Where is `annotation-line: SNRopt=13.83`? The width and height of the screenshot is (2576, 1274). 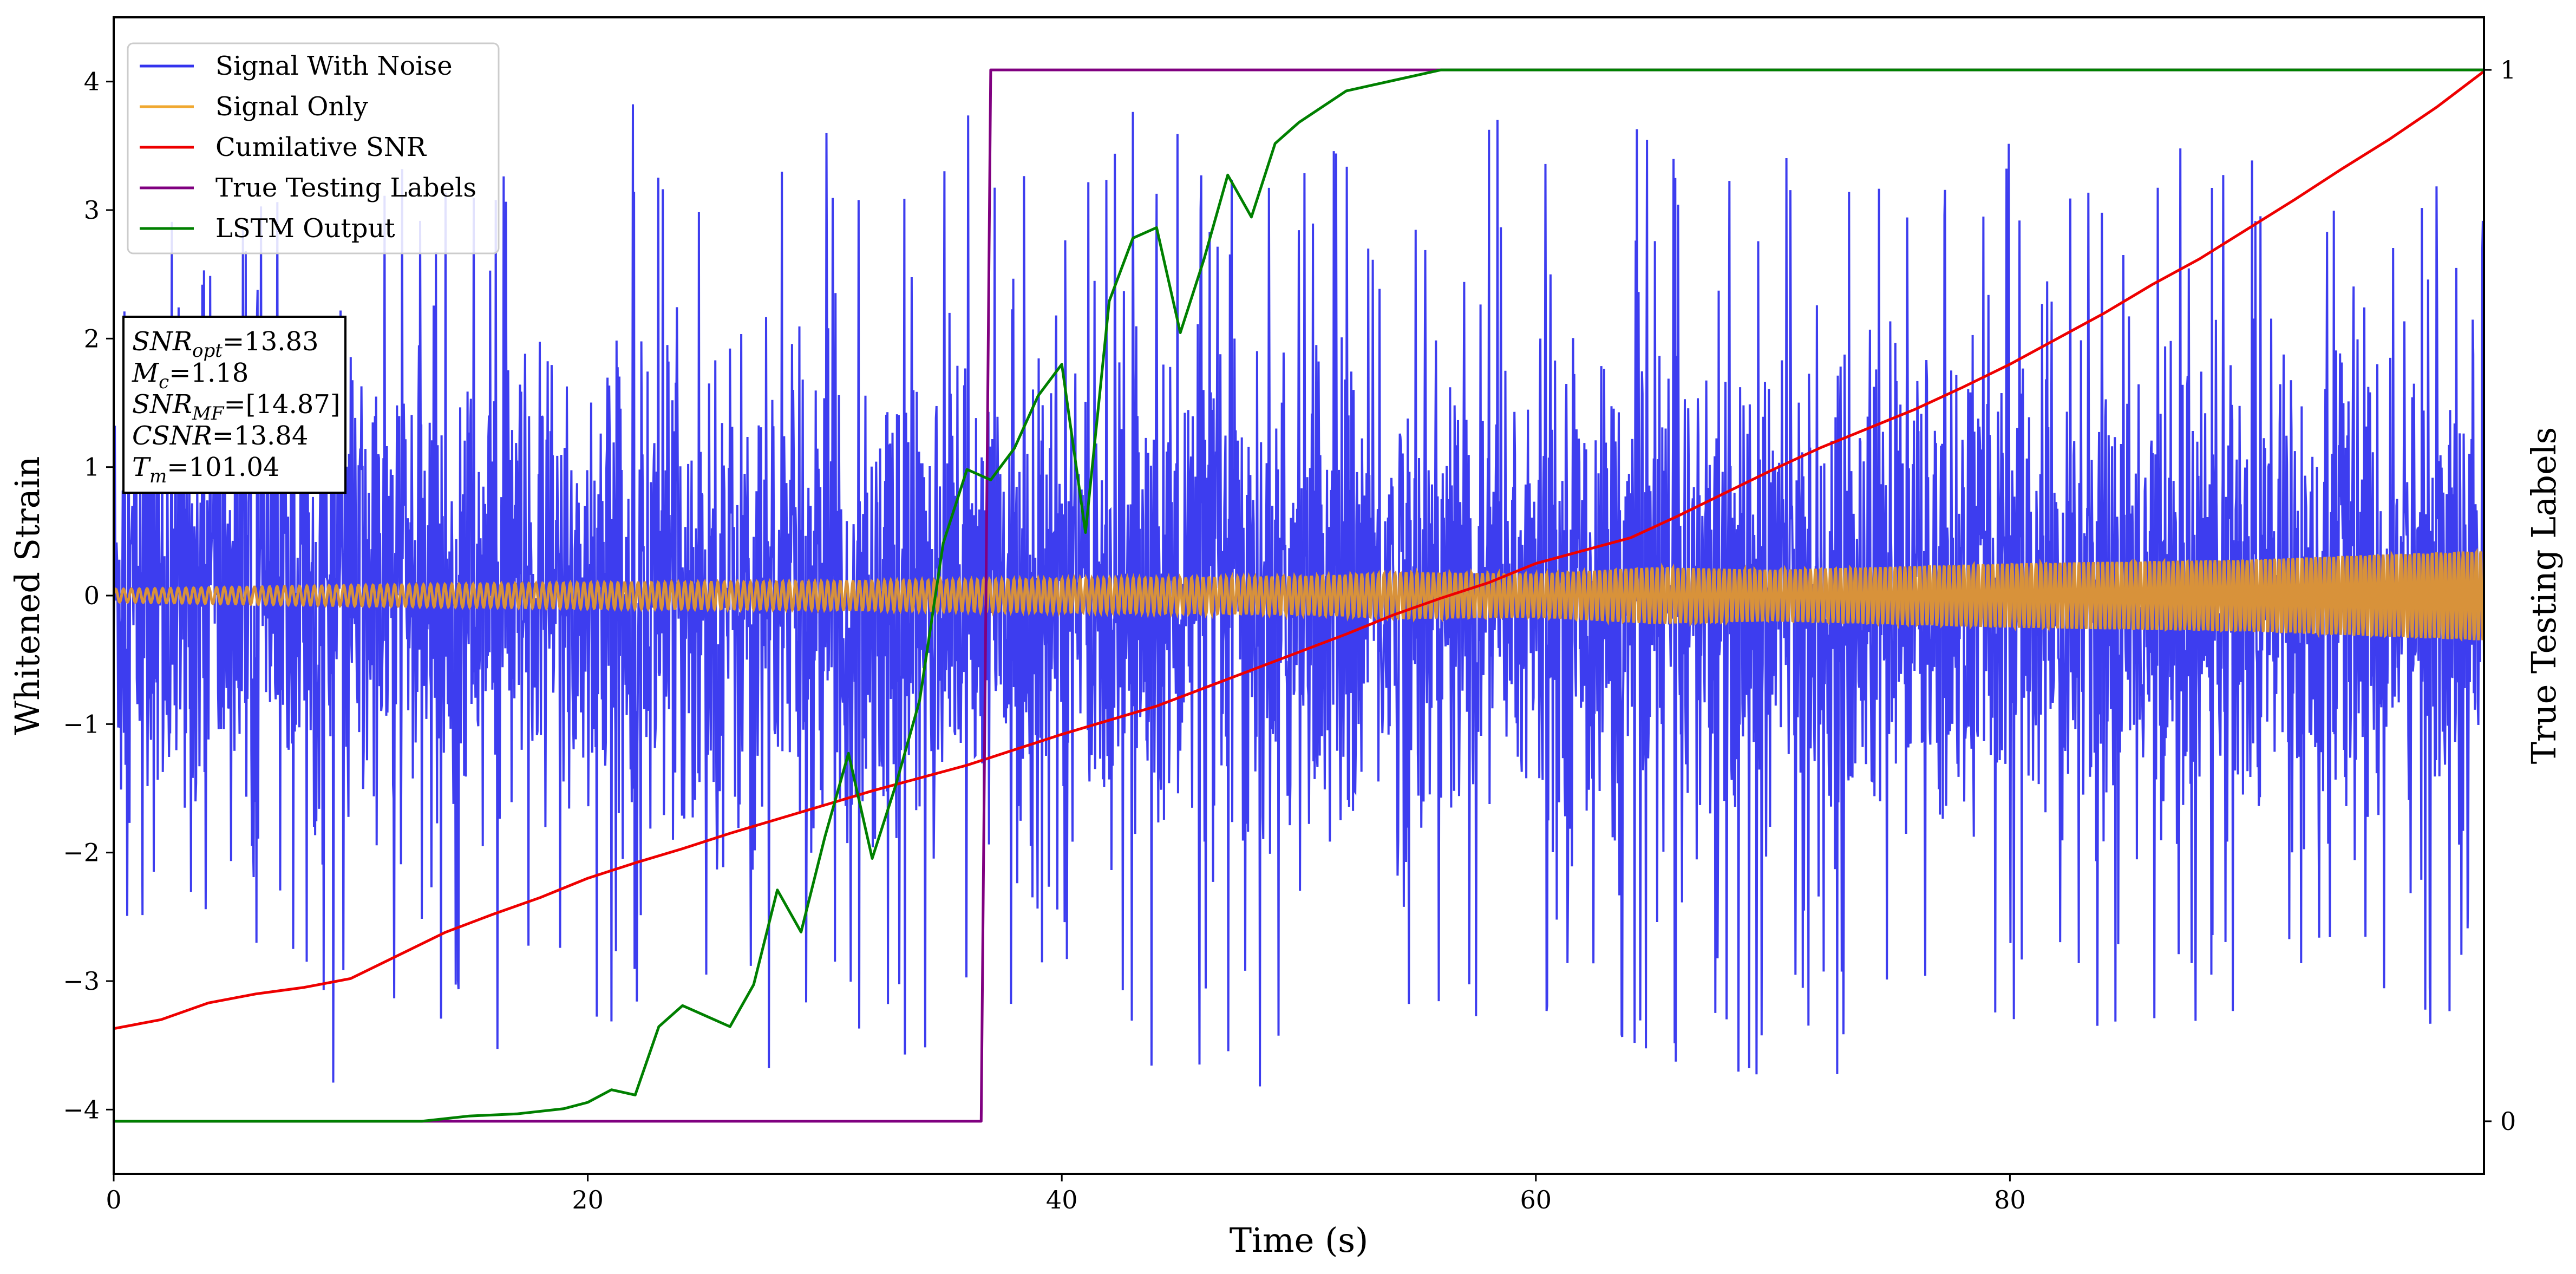
annotation-line: SNRopt=13.83 is located at coordinates (225, 344).